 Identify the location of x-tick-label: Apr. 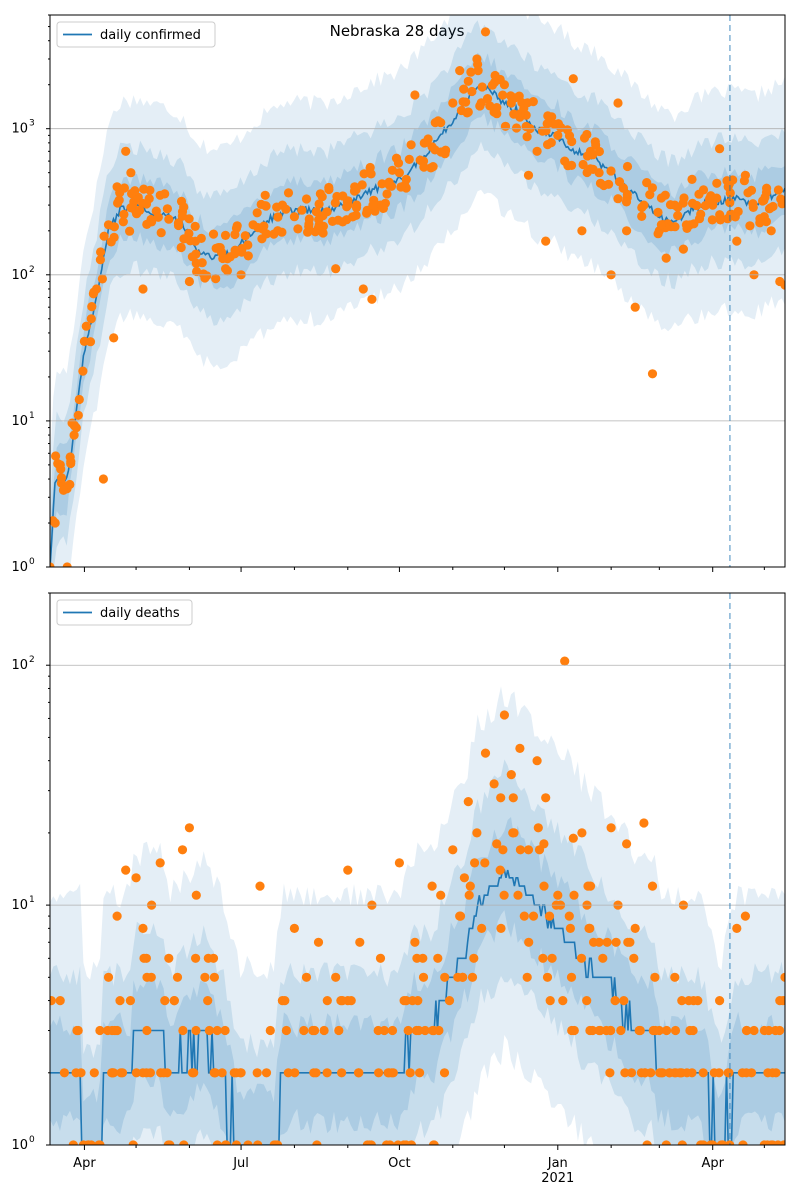
(712, 1163).